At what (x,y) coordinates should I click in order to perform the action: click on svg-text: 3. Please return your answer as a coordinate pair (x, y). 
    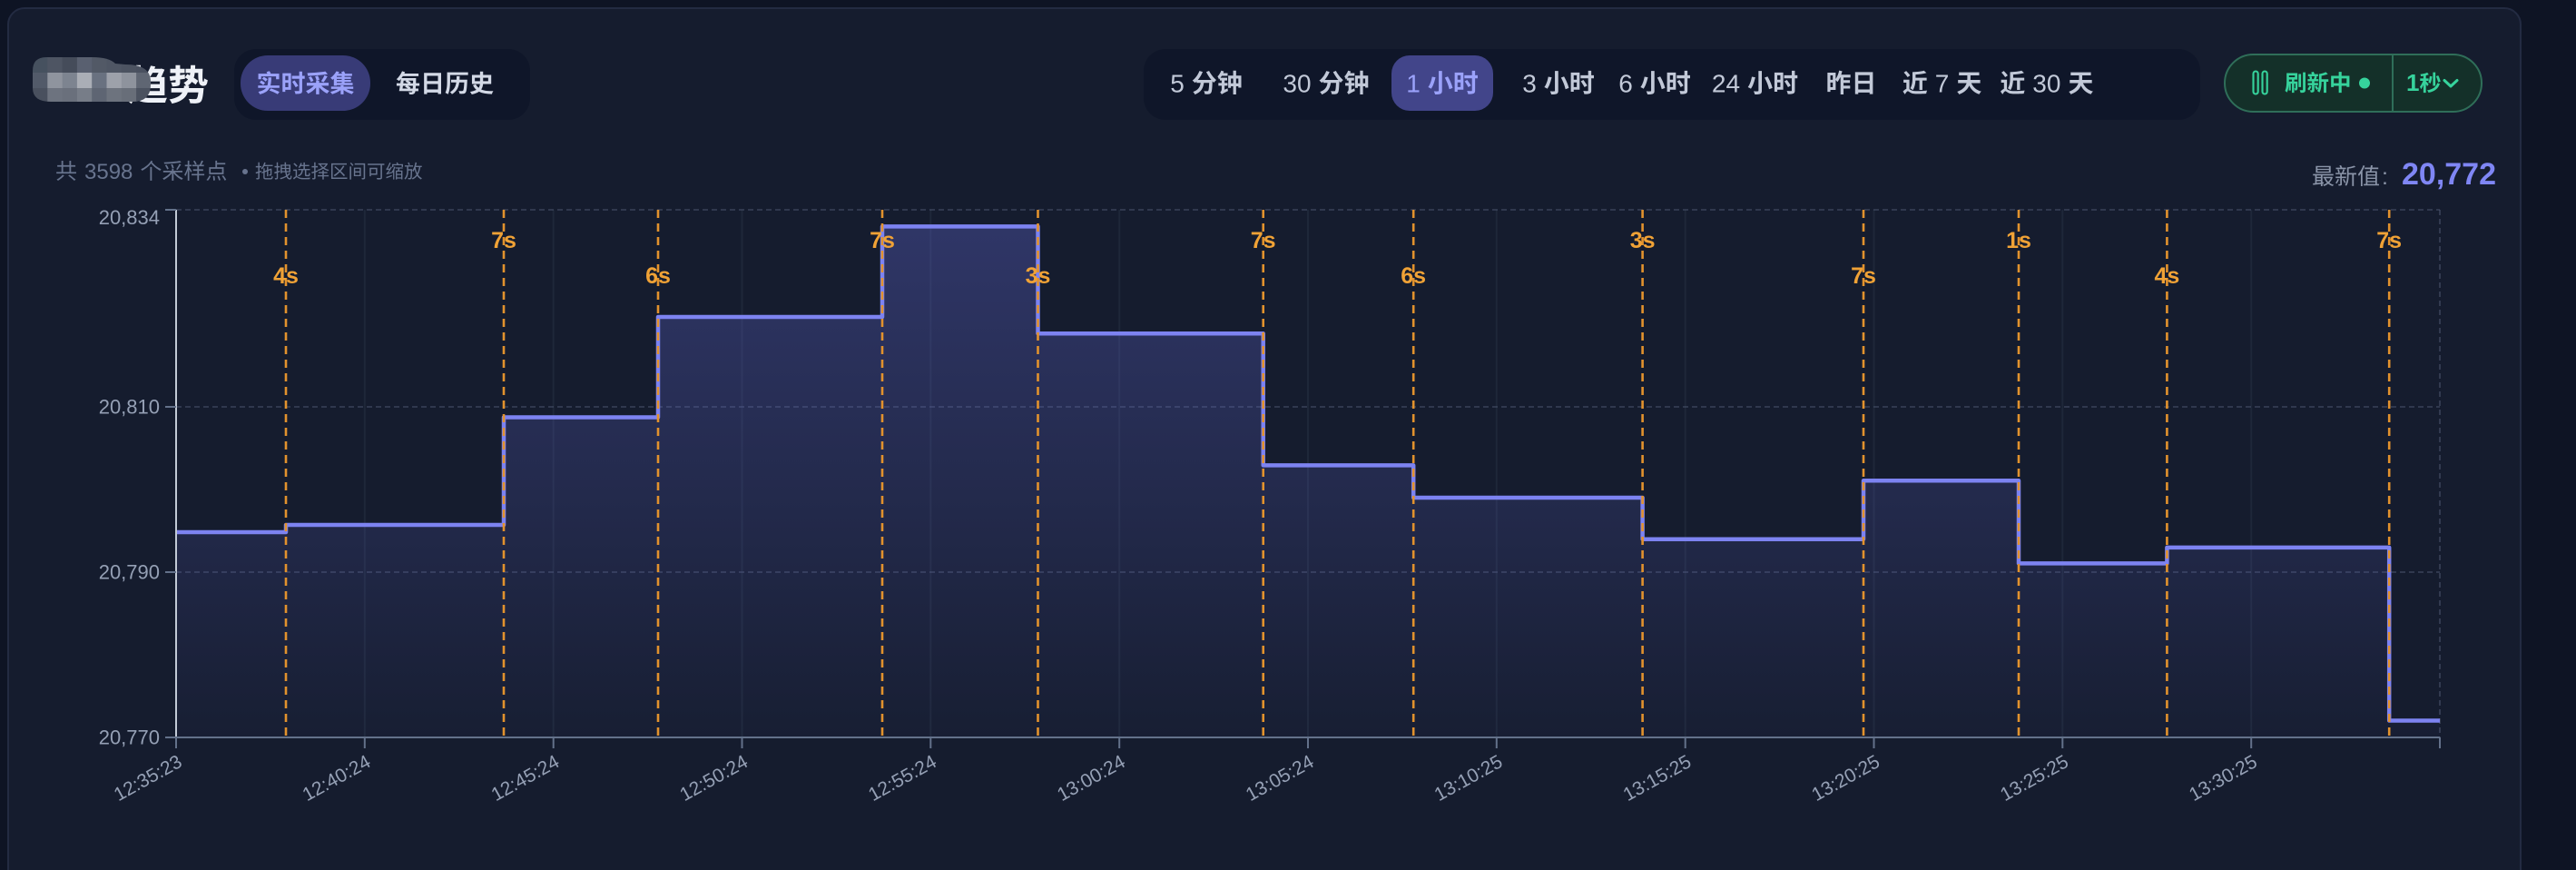
    Looking at the image, I should click on (1529, 84).